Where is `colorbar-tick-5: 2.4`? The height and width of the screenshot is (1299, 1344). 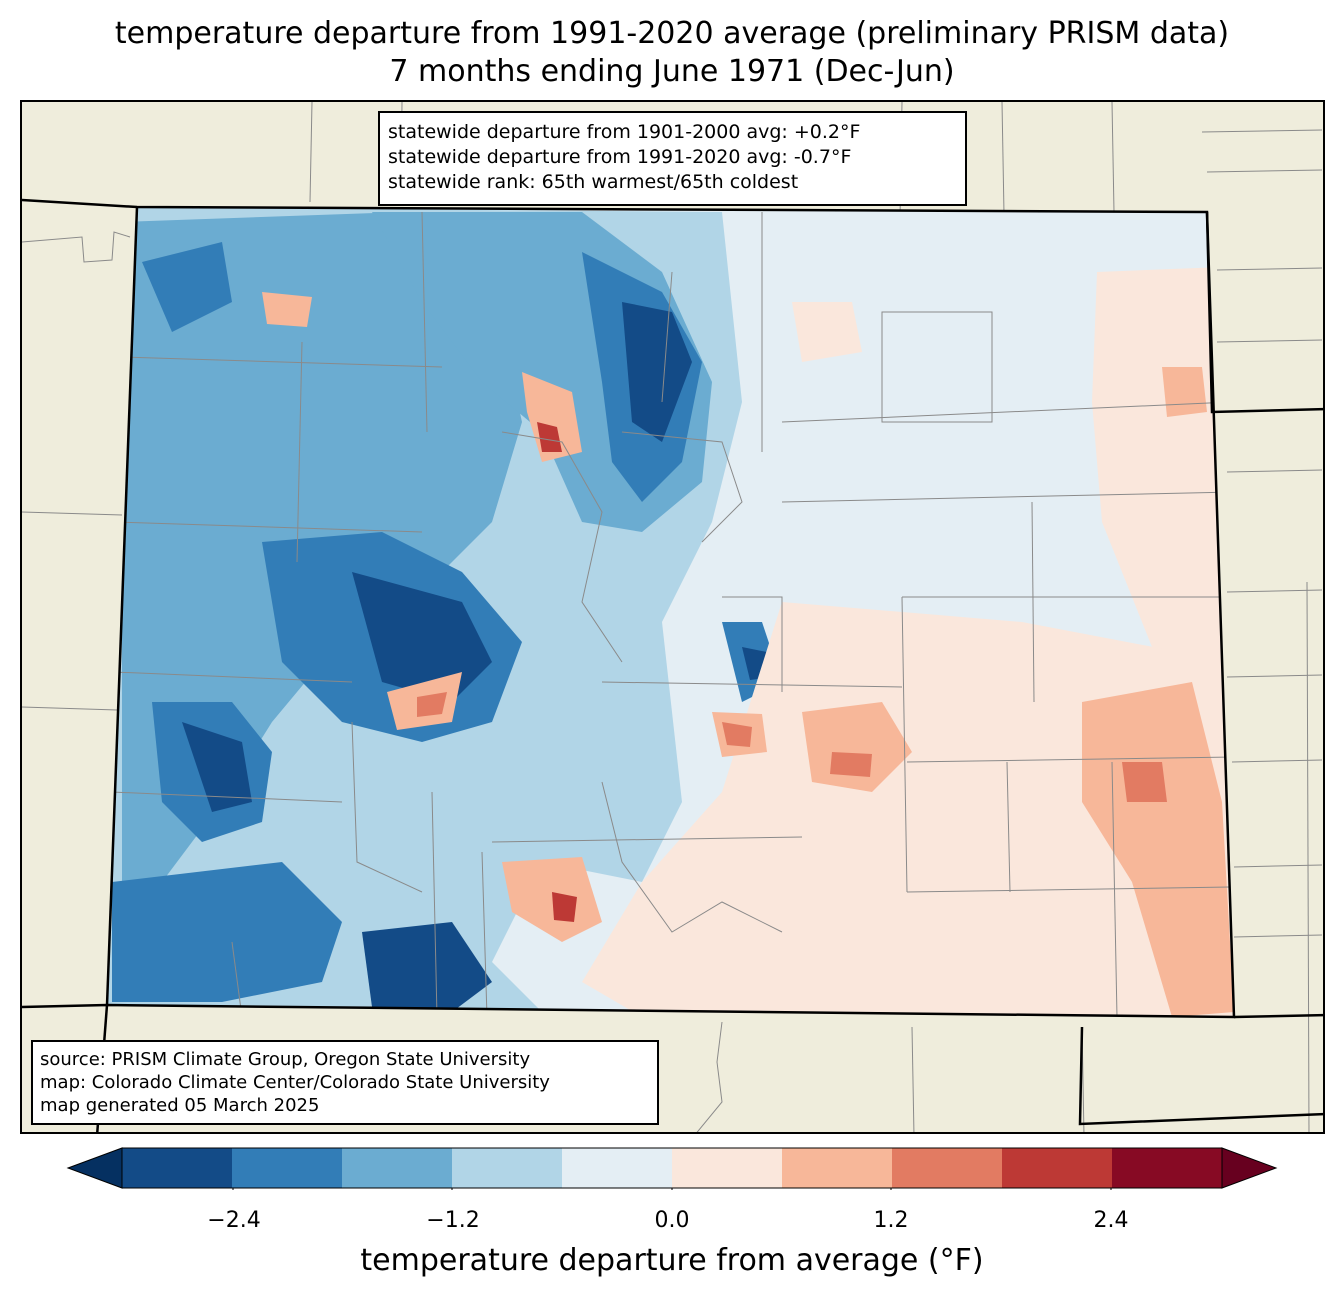
colorbar-tick-5: 2.4 is located at coordinates (1111, 1220).